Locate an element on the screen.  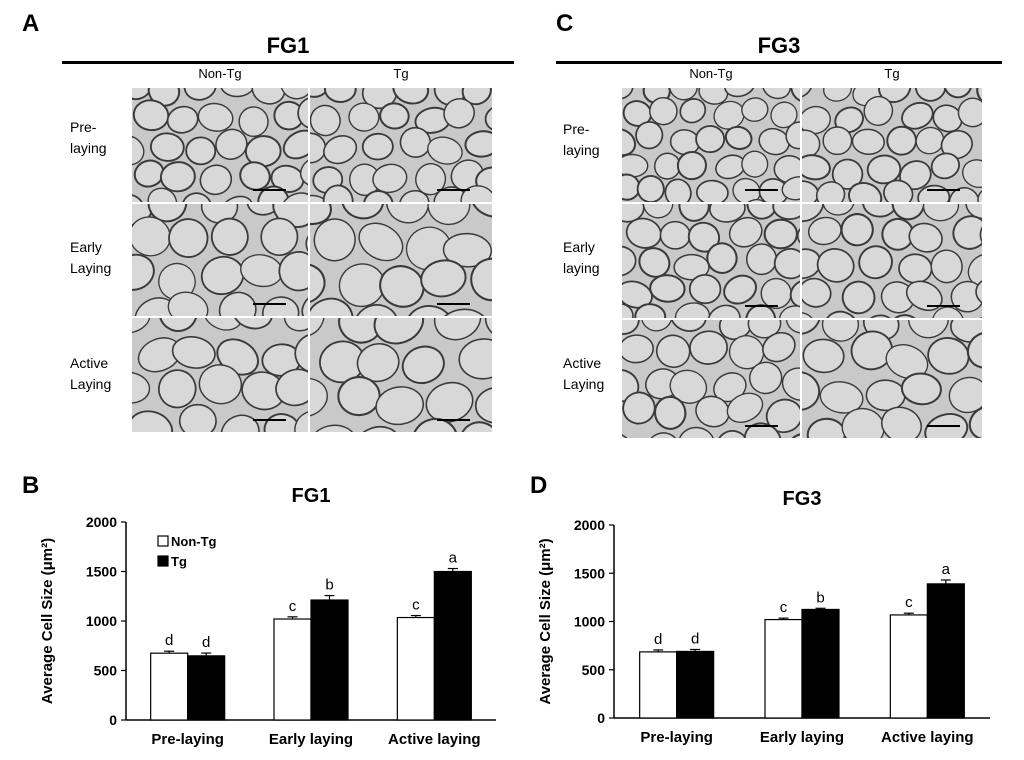
x-tick-label: Early laying is located at coordinates (802, 737).